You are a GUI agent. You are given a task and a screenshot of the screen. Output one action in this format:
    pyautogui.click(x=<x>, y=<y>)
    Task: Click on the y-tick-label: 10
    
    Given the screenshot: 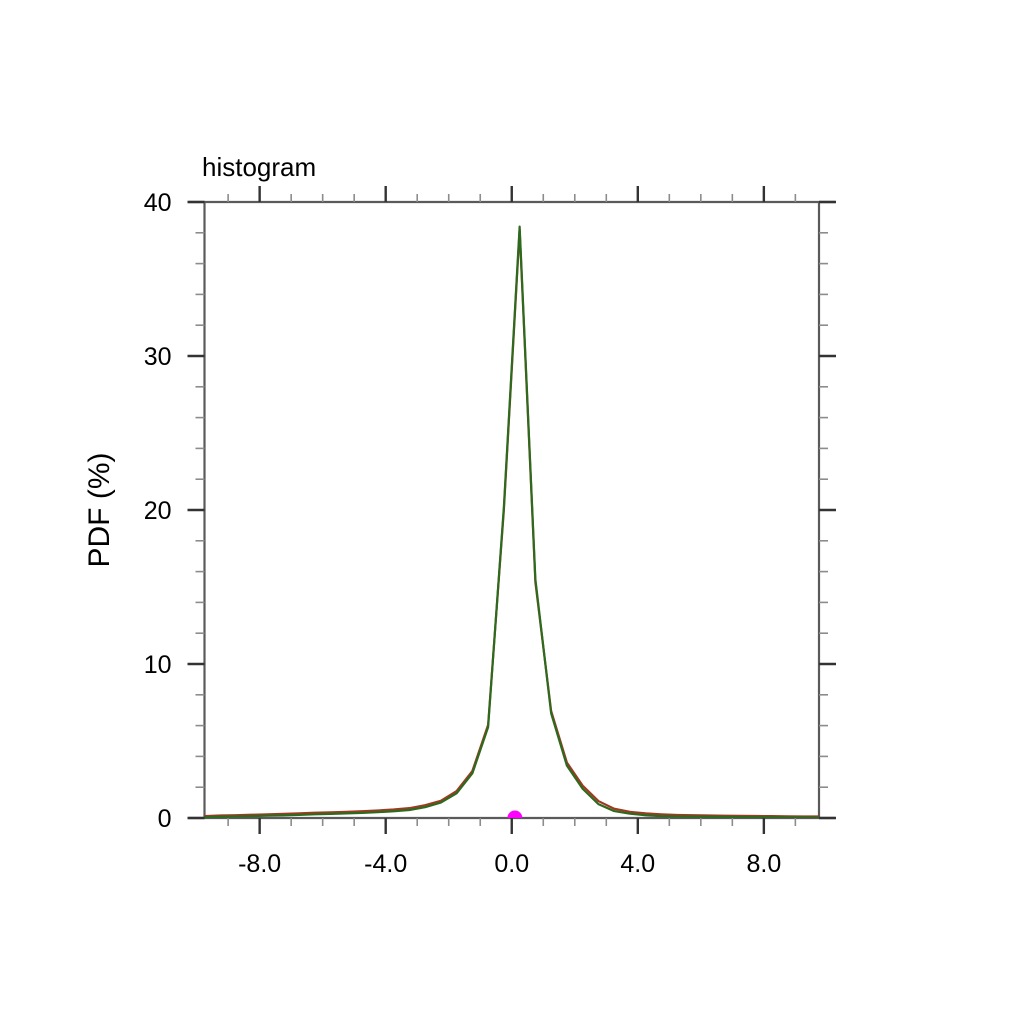 What is the action you would take?
    pyautogui.click(x=158, y=665)
    